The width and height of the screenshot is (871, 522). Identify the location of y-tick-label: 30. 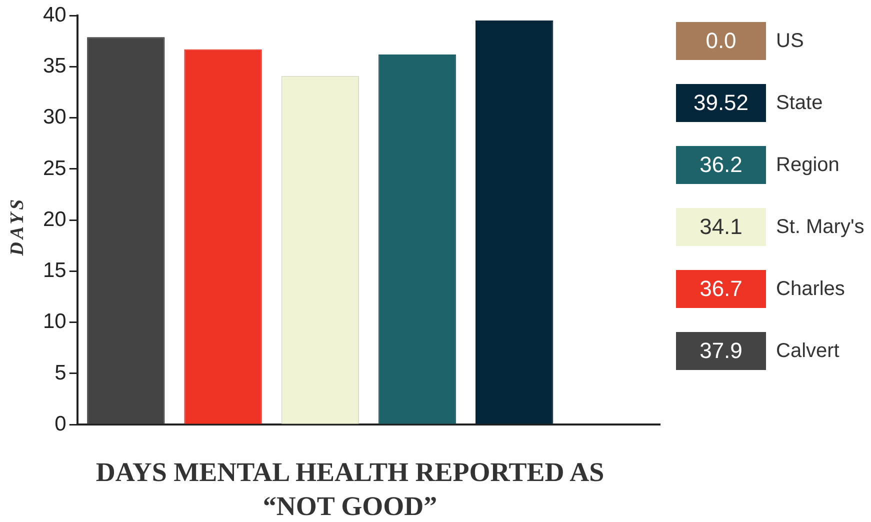
(54, 117).